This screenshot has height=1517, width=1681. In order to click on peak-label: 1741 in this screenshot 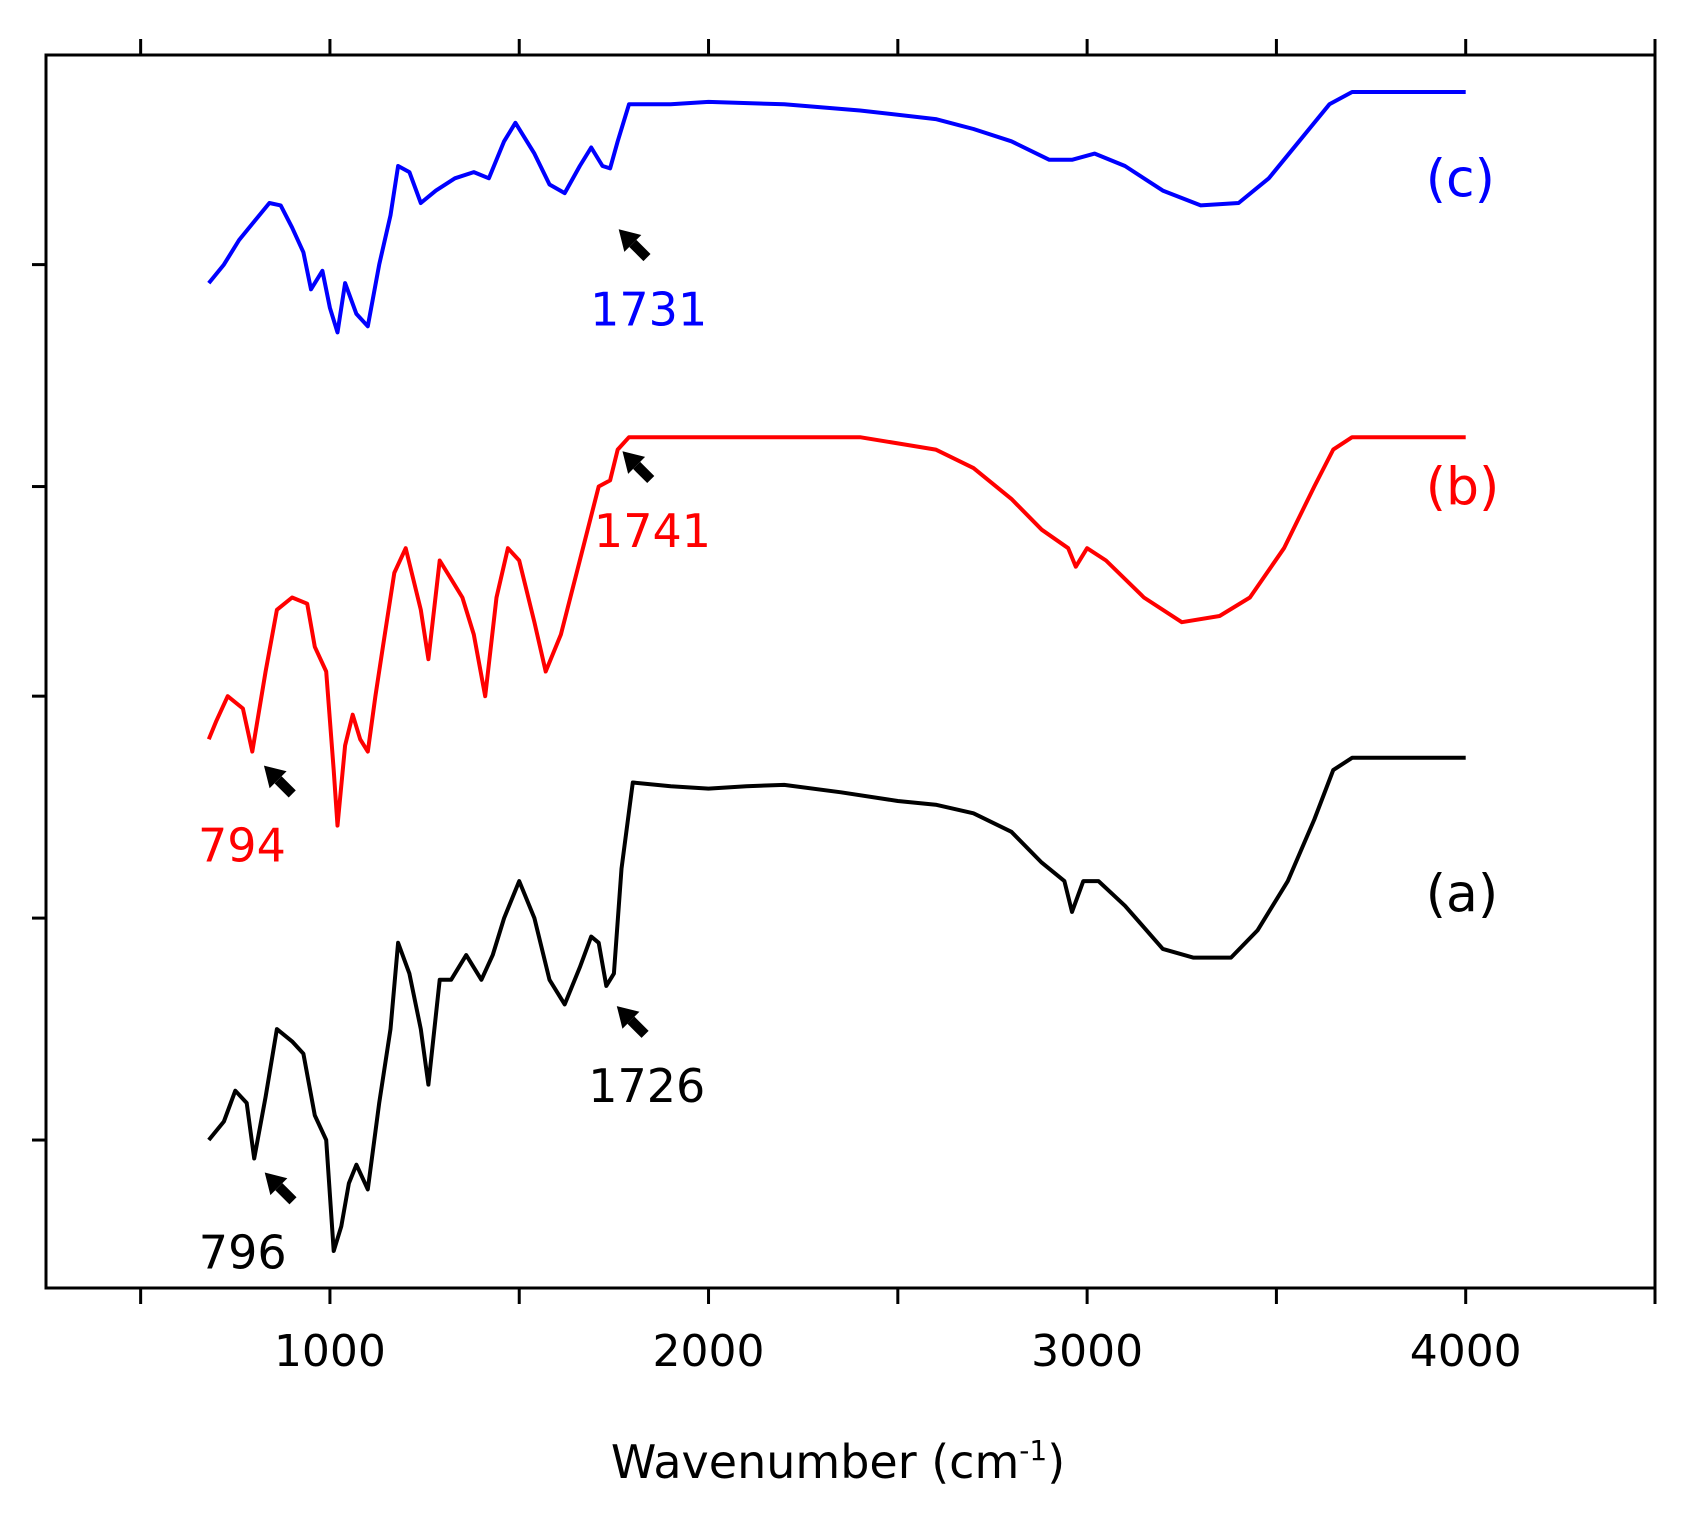, I will do `click(652, 531)`.